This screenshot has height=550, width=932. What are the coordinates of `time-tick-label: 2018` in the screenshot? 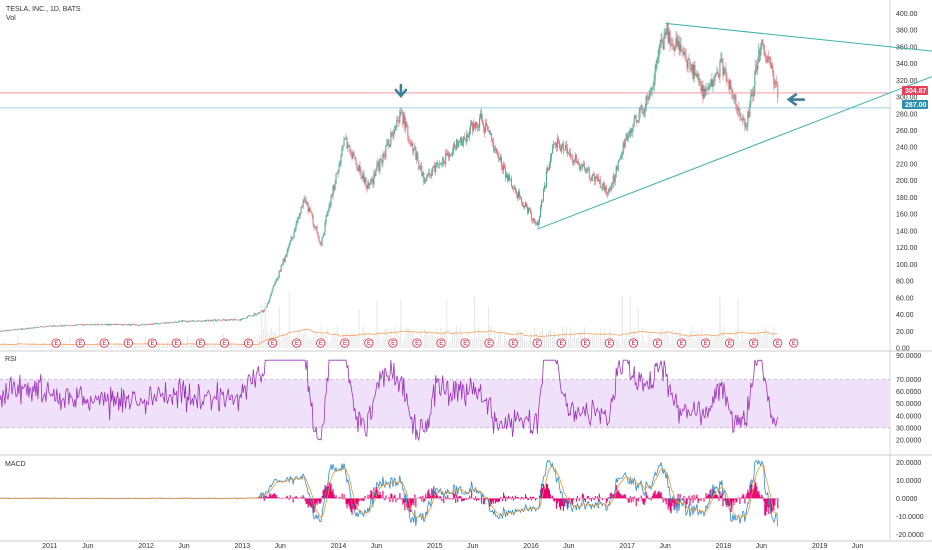 It's located at (724, 546).